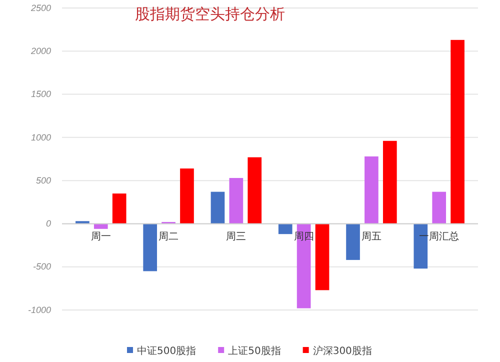 The width and height of the screenshot is (500, 362). I want to click on x-tick-label: 周五, so click(371, 237).